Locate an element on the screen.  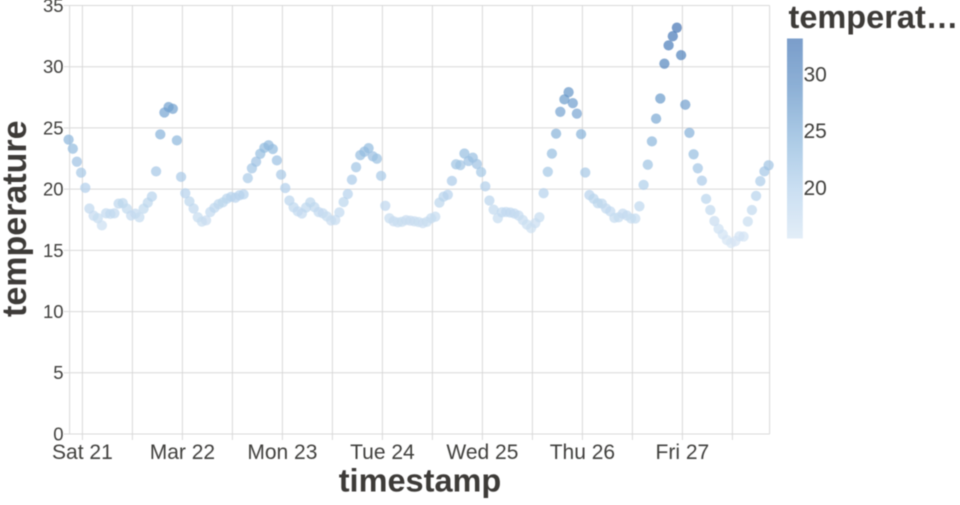
svg-text: 35 is located at coordinates (53, 8).